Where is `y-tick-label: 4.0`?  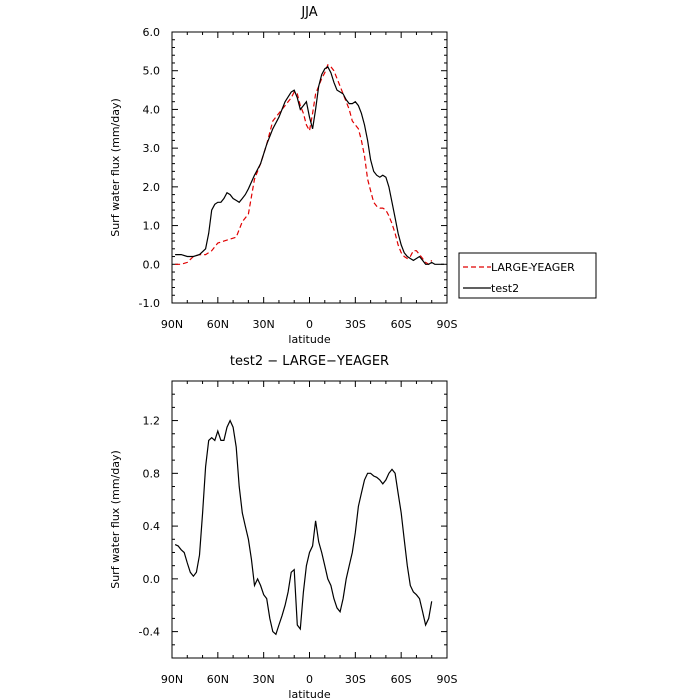
y-tick-label: 4.0 is located at coordinates (152, 109).